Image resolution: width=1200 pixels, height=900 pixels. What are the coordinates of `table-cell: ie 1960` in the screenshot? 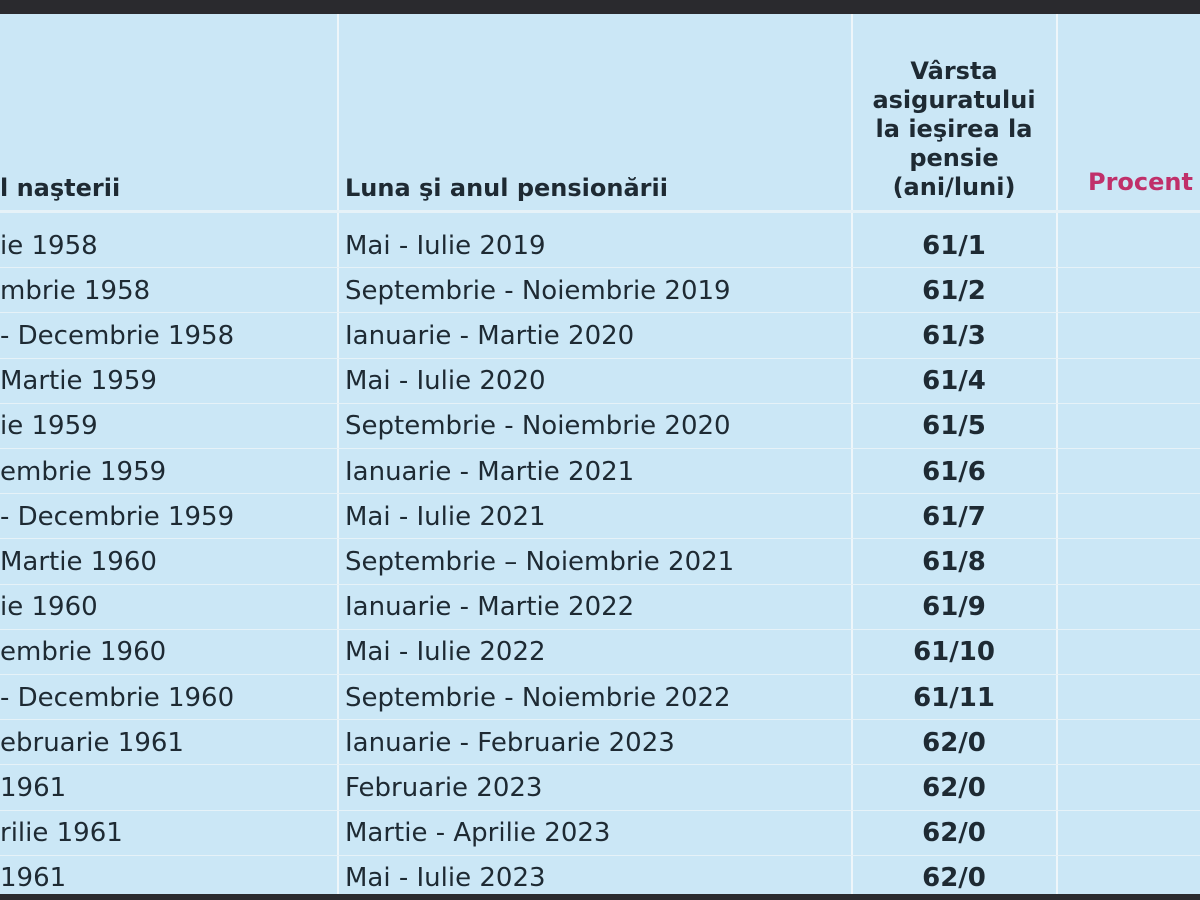 It's located at (49, 607).